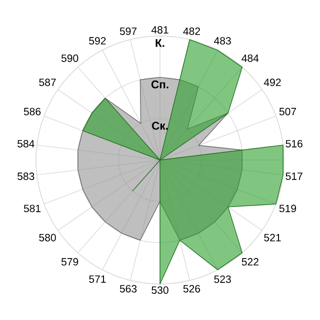 This screenshot has height=320, width=320. What do you see at coordinates (32, 112) in the screenshot?
I see `spoke-label: 586` at bounding box center [32, 112].